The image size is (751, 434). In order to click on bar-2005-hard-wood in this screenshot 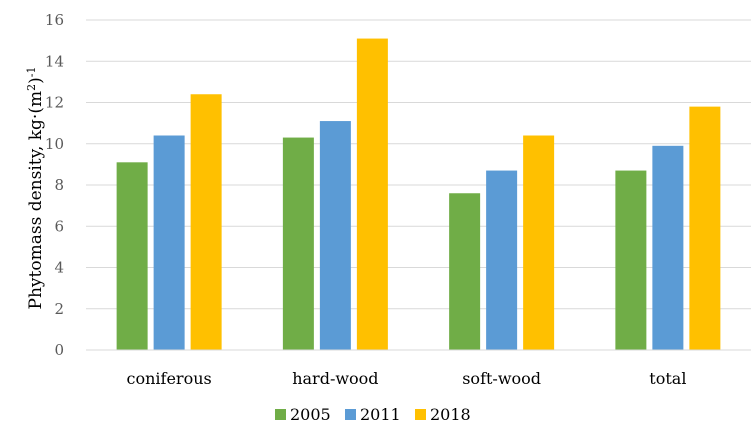, I will do `click(298, 243)`.